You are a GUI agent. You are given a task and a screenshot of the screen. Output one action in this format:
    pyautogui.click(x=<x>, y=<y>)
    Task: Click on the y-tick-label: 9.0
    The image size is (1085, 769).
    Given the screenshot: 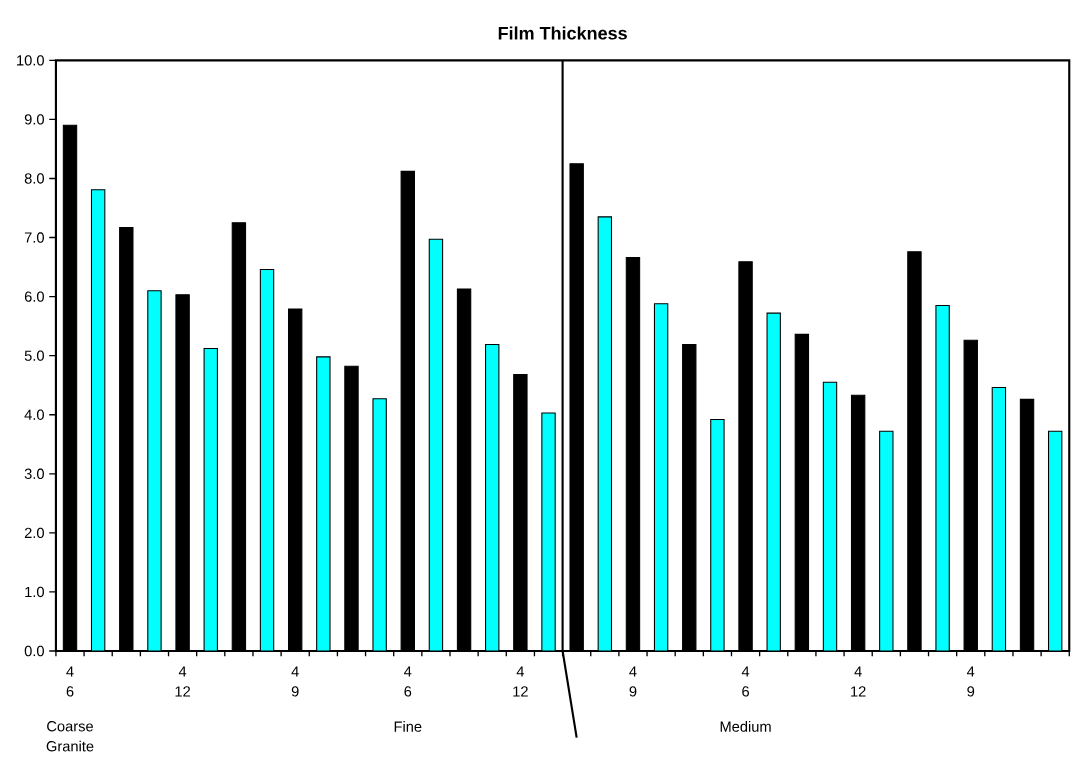 What is the action you would take?
    pyautogui.click(x=34, y=119)
    